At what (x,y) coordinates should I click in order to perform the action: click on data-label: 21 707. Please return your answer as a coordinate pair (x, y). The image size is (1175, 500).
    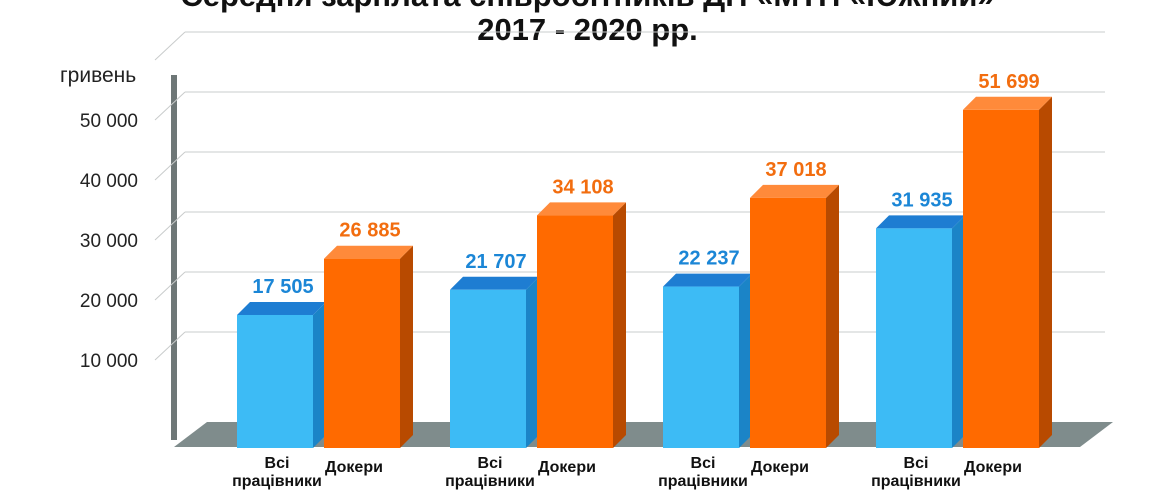
    Looking at the image, I should click on (495, 262).